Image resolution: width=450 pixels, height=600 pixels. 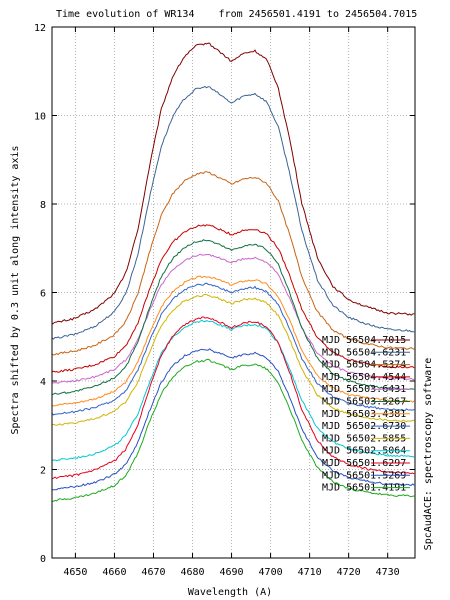 What do you see at coordinates (364, 488) in the screenshot?
I see `legend-label: MJD 56501.4191` at bounding box center [364, 488].